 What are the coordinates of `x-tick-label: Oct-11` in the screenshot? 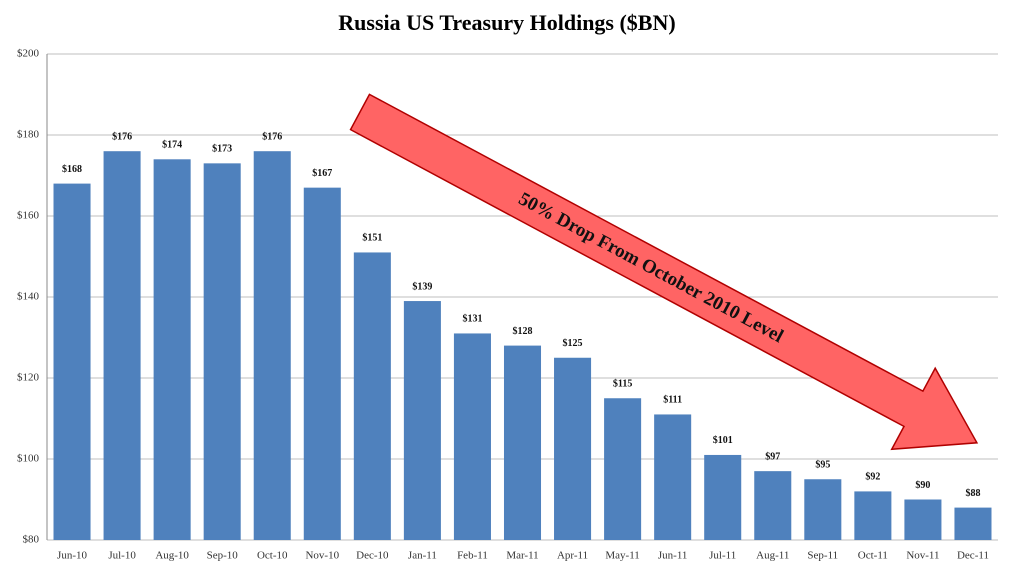 It's located at (873, 556).